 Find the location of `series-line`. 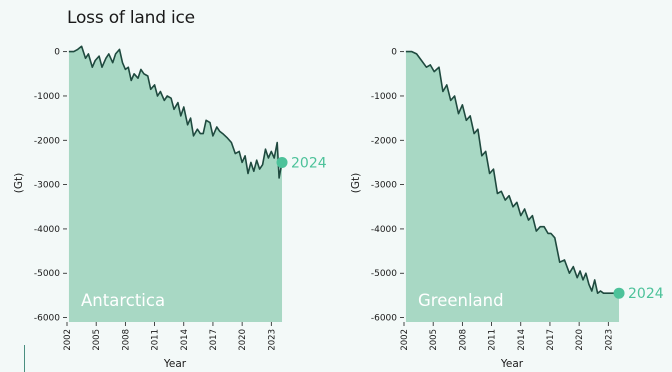

series-line is located at coordinates (175, 112).